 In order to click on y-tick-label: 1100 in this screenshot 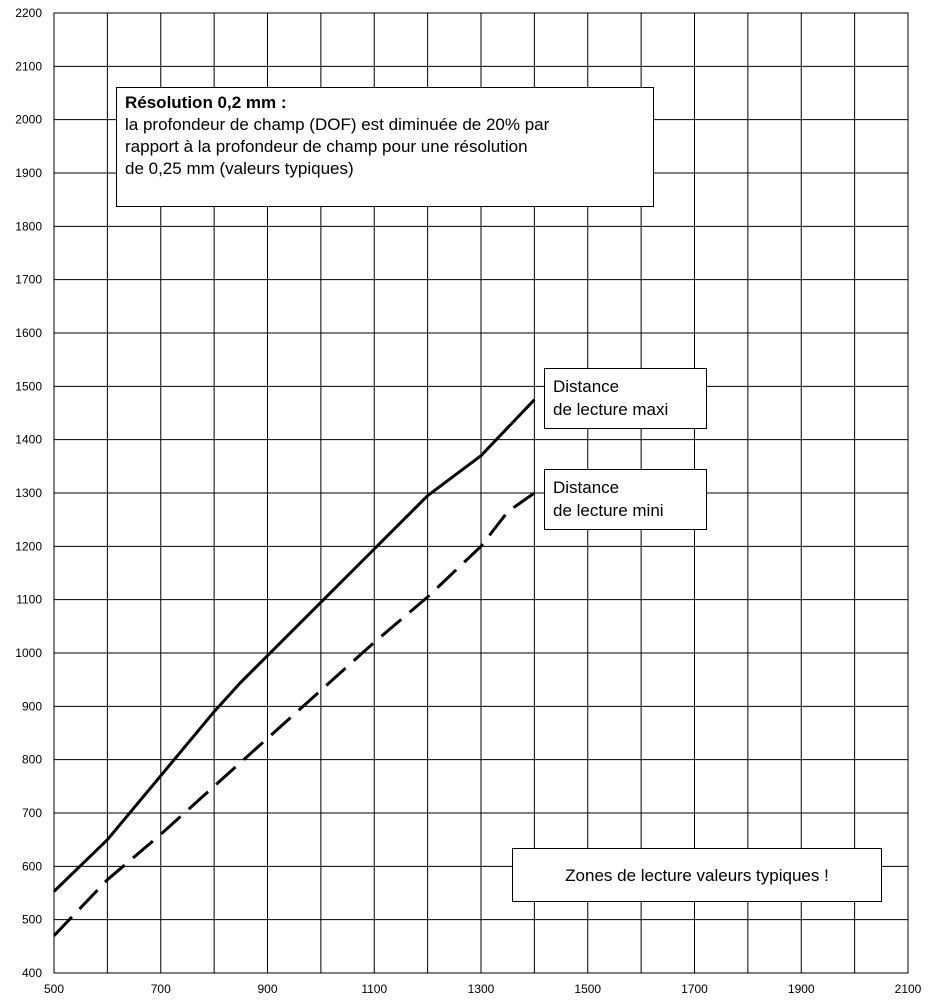, I will do `click(29, 600)`.